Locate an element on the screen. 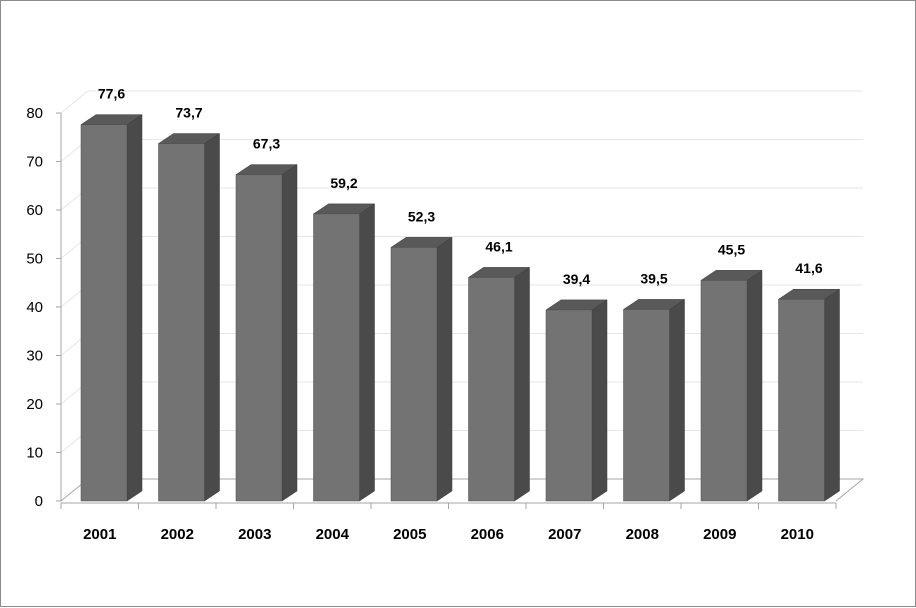 Image resolution: width=916 pixels, height=608 pixels. y-tick-label: 50 is located at coordinates (34, 259).